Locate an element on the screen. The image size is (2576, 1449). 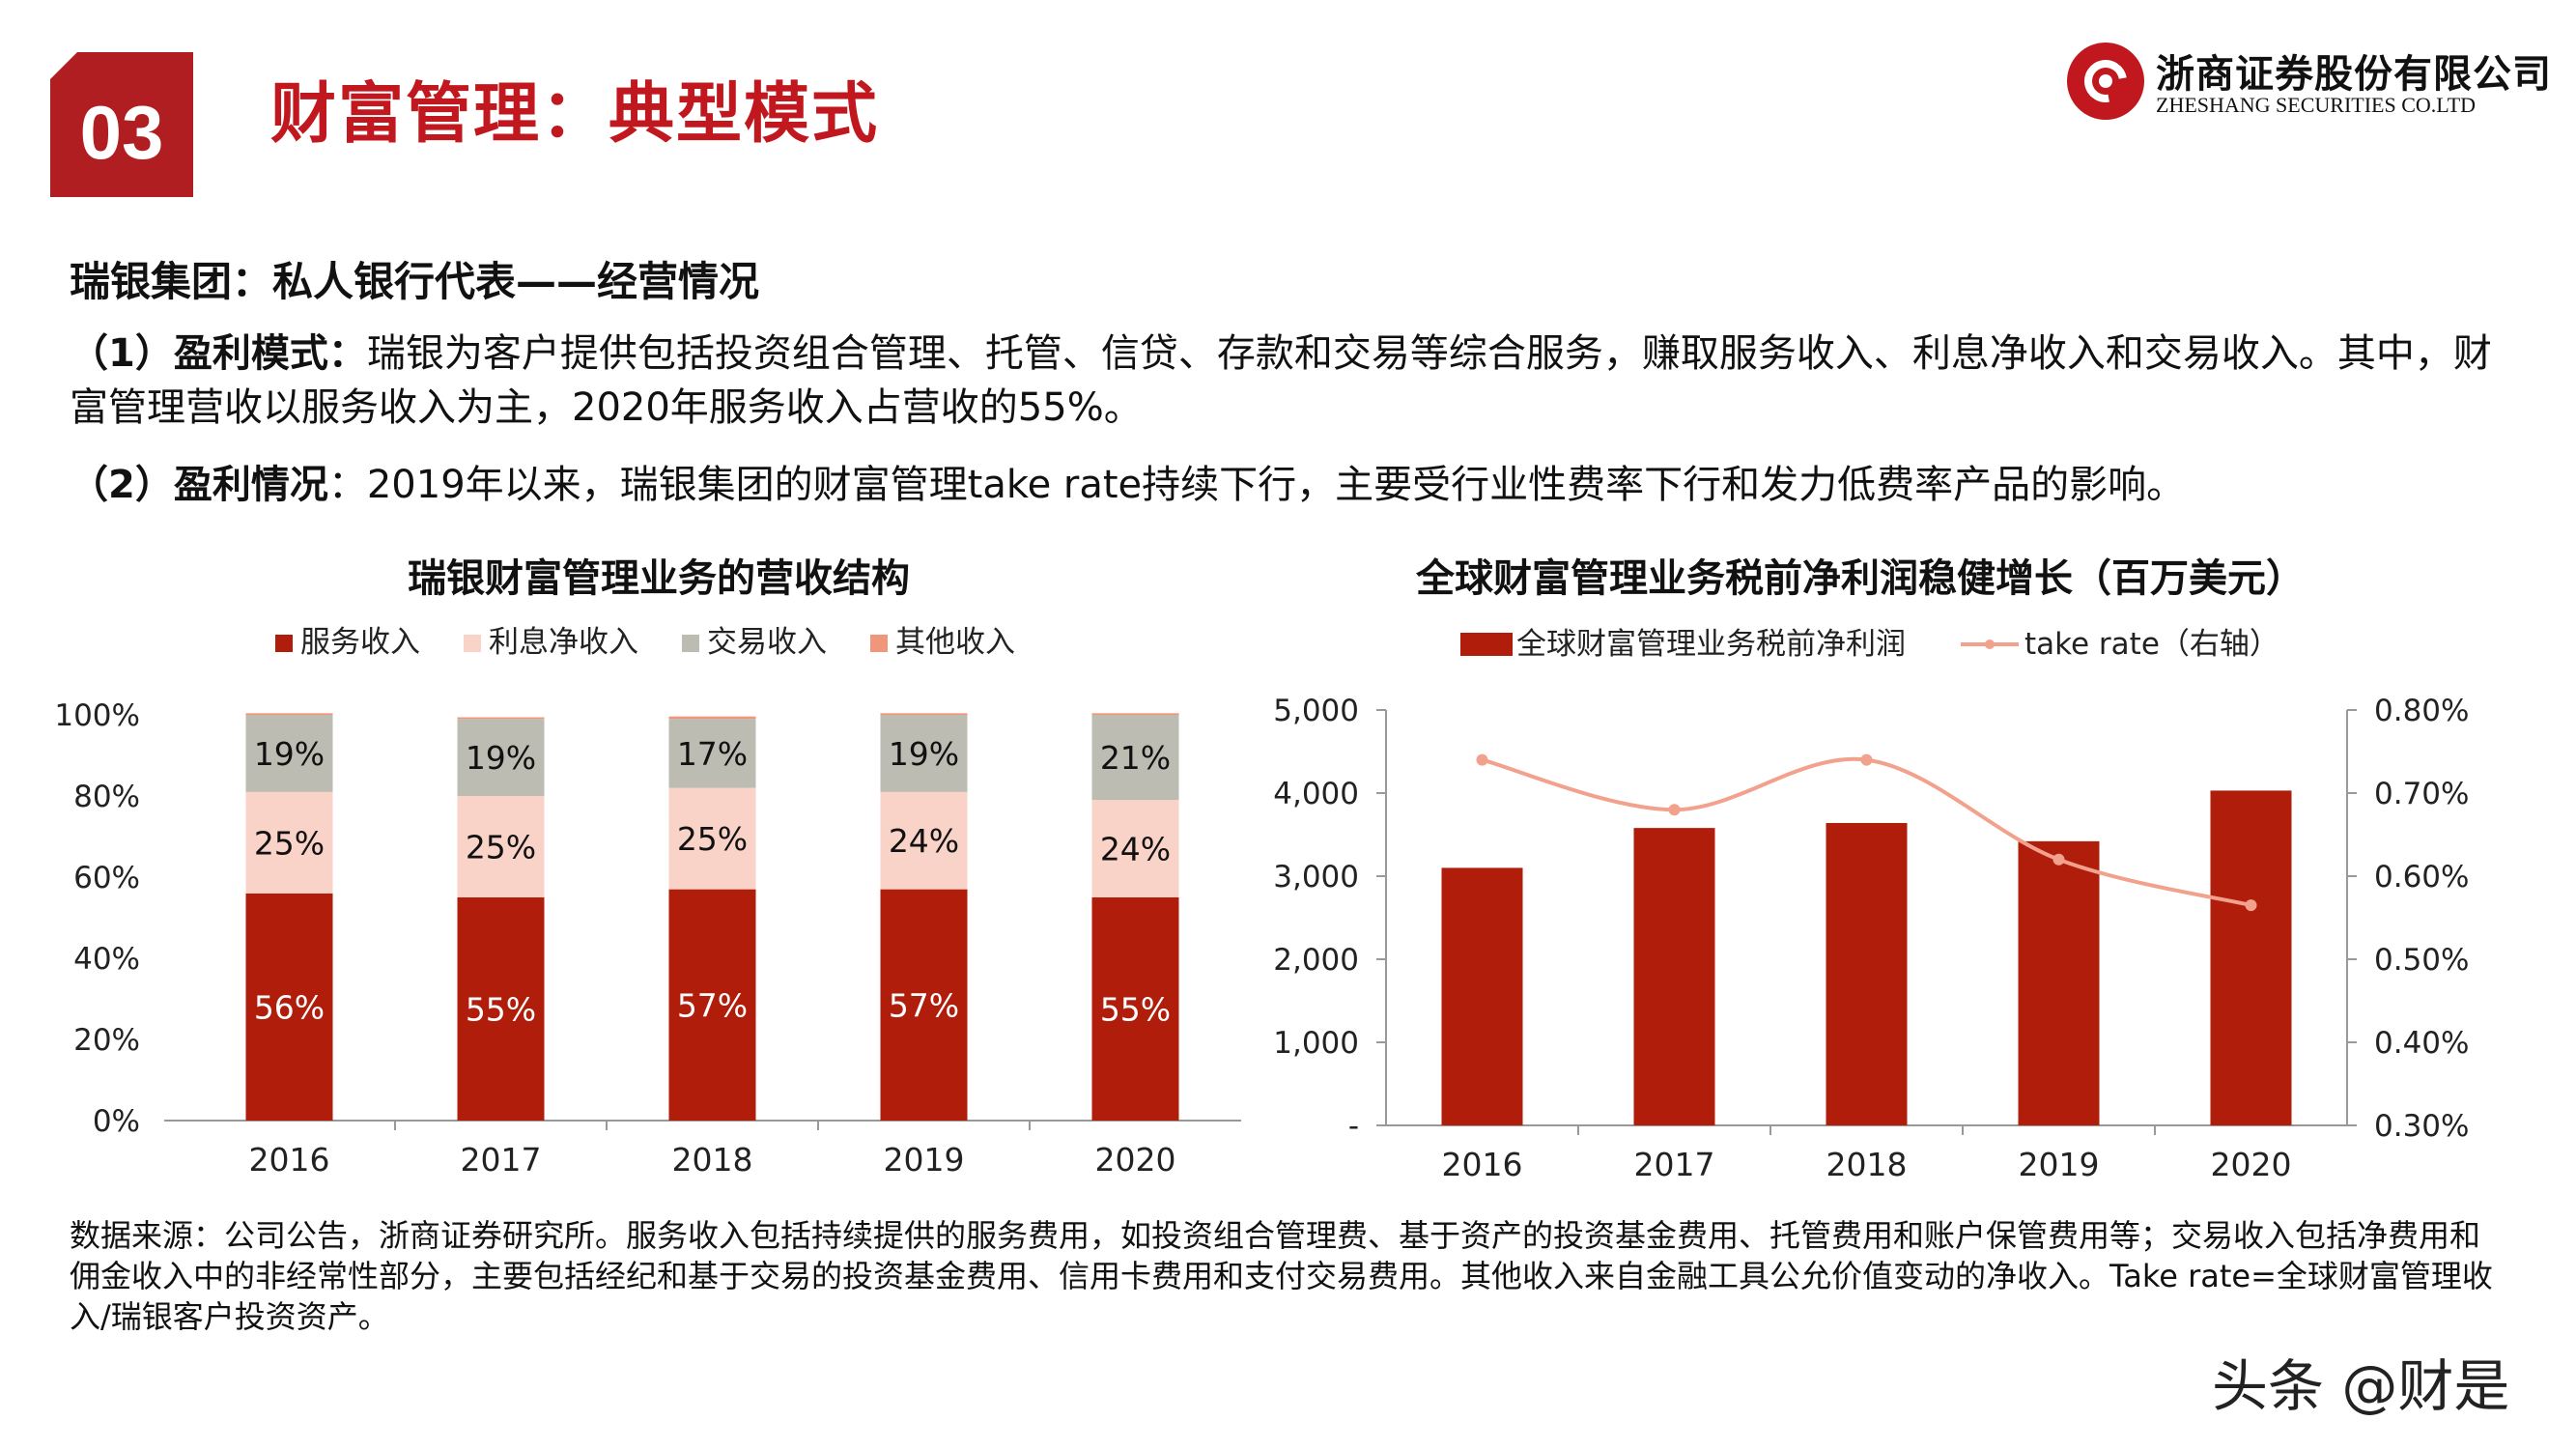
x-tick-label: 2018 is located at coordinates (1867, 1164).